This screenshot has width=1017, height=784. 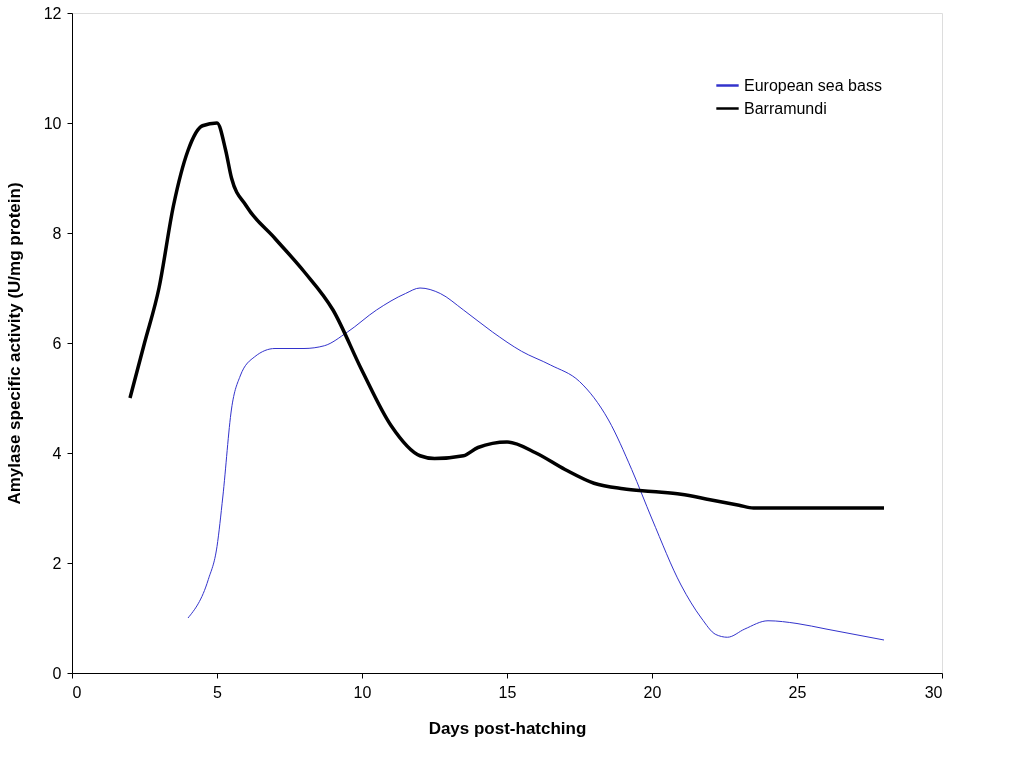 I want to click on y-tick-label: 12, so click(x=52, y=13).